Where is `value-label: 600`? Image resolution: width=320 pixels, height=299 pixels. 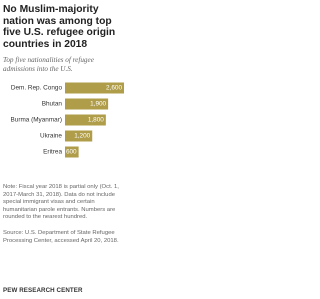
value-label: 600 is located at coordinates (71, 152).